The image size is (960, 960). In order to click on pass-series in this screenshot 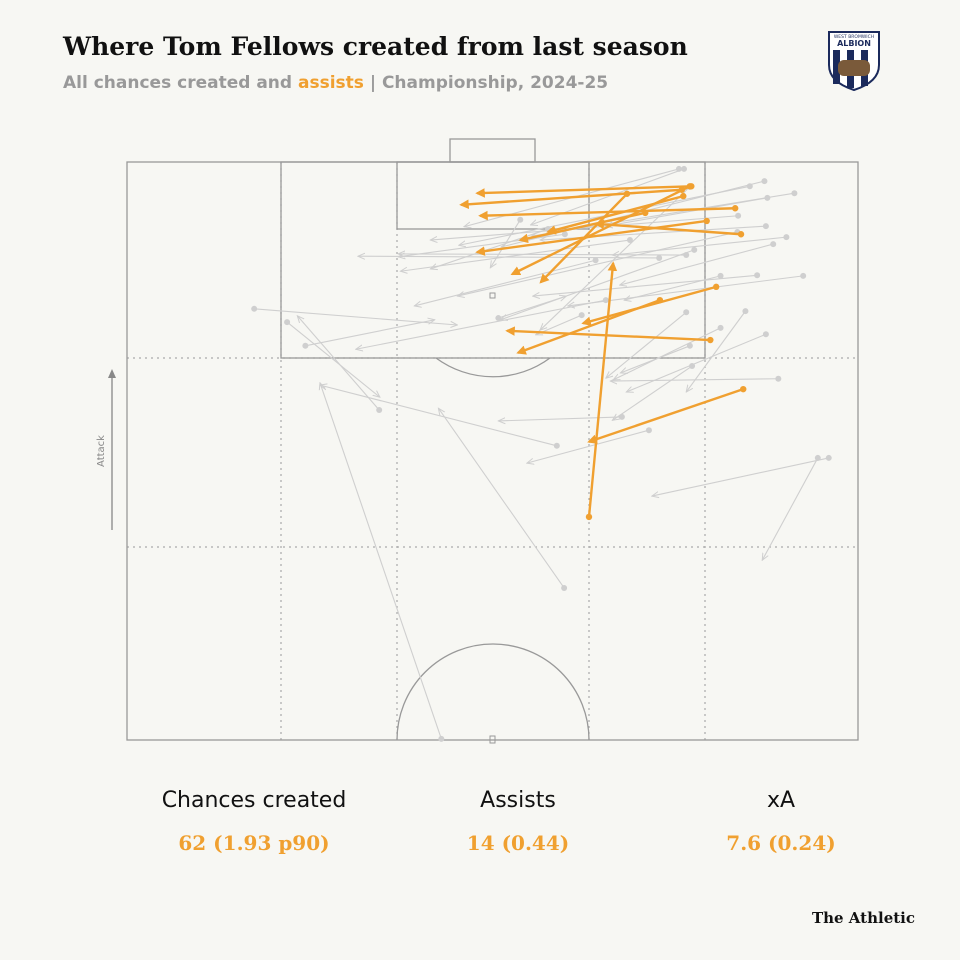, I will do `click(603, 352)`.